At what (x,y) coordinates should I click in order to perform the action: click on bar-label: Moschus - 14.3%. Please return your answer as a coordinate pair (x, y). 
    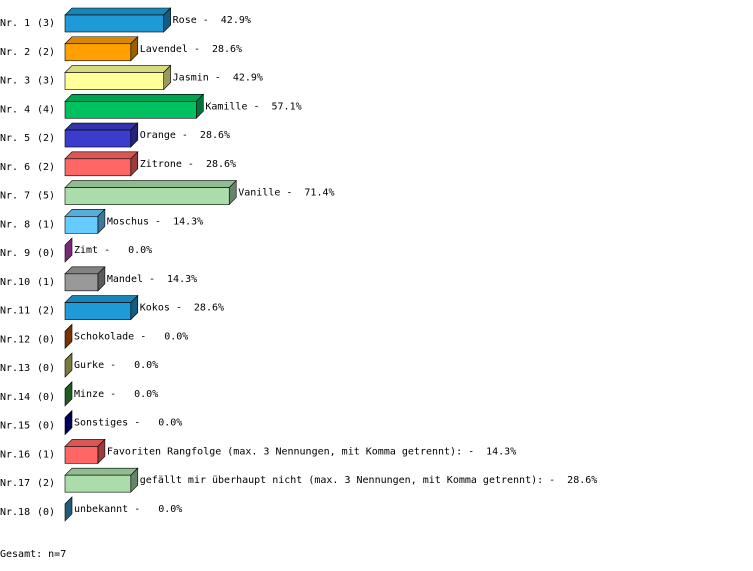
    Looking at the image, I should click on (155, 221).